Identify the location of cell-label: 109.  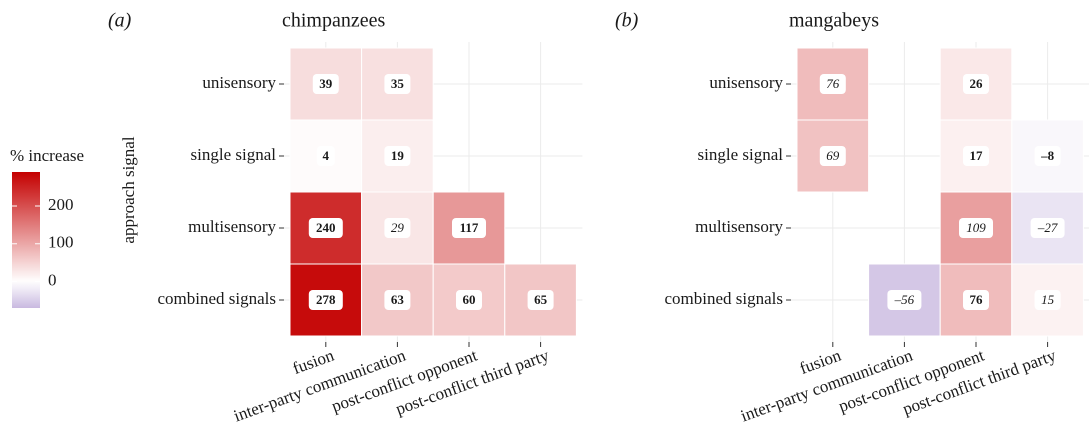
(976, 227).